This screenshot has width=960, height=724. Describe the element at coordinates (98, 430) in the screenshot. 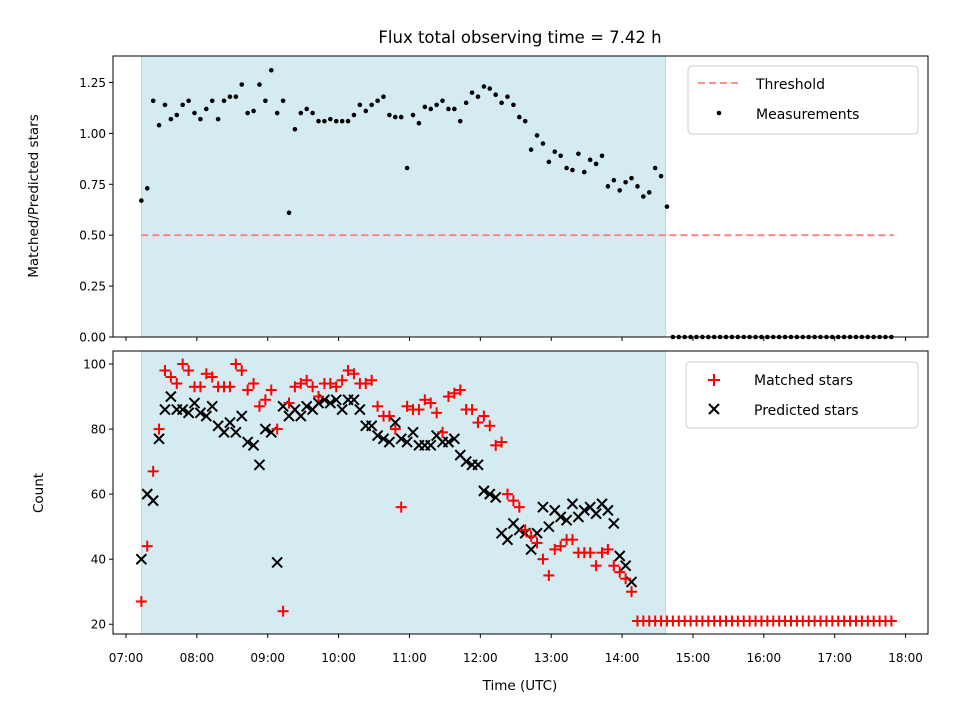

I see `y-tick-label: 80` at that location.